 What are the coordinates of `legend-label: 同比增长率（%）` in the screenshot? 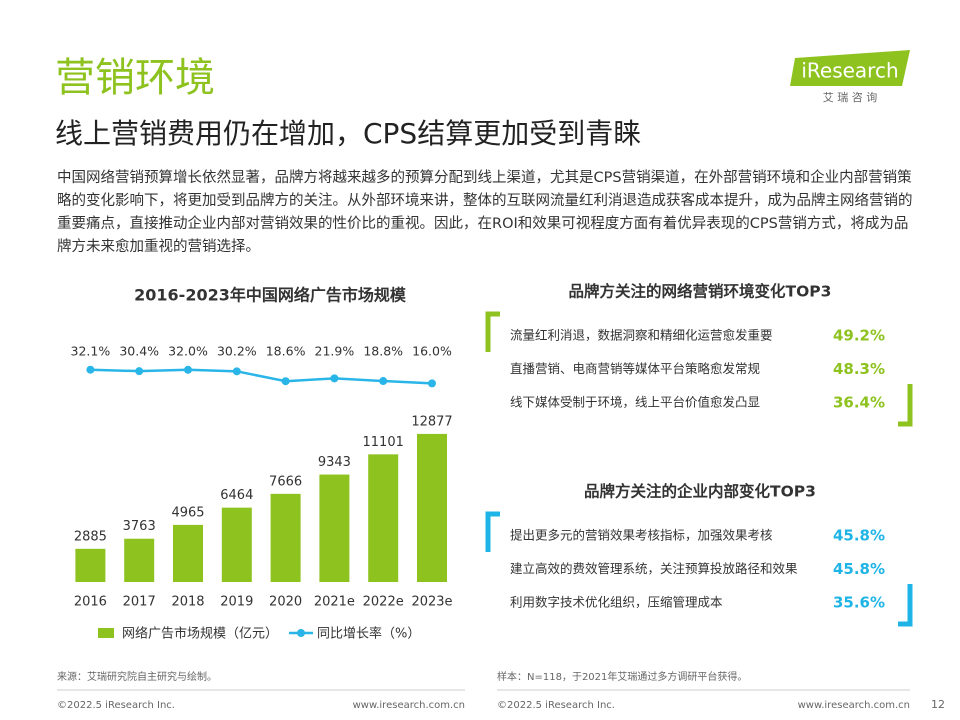 It's located at (368, 634).